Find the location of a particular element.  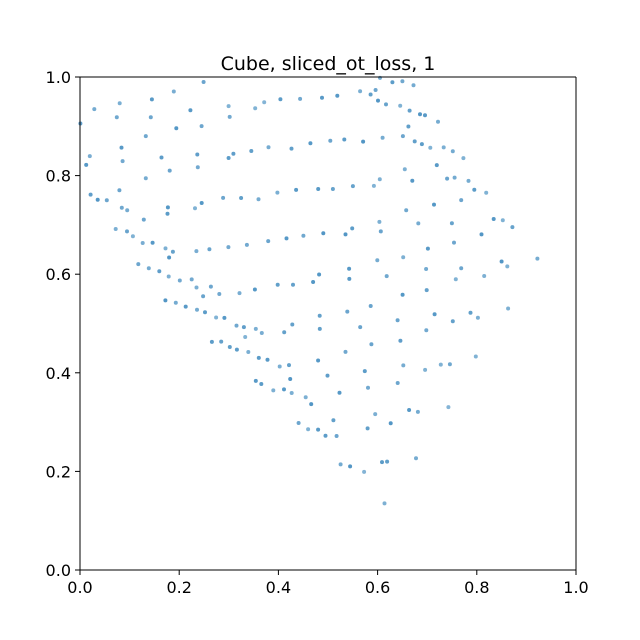

x-tick-label: 0.4 is located at coordinates (278, 587).